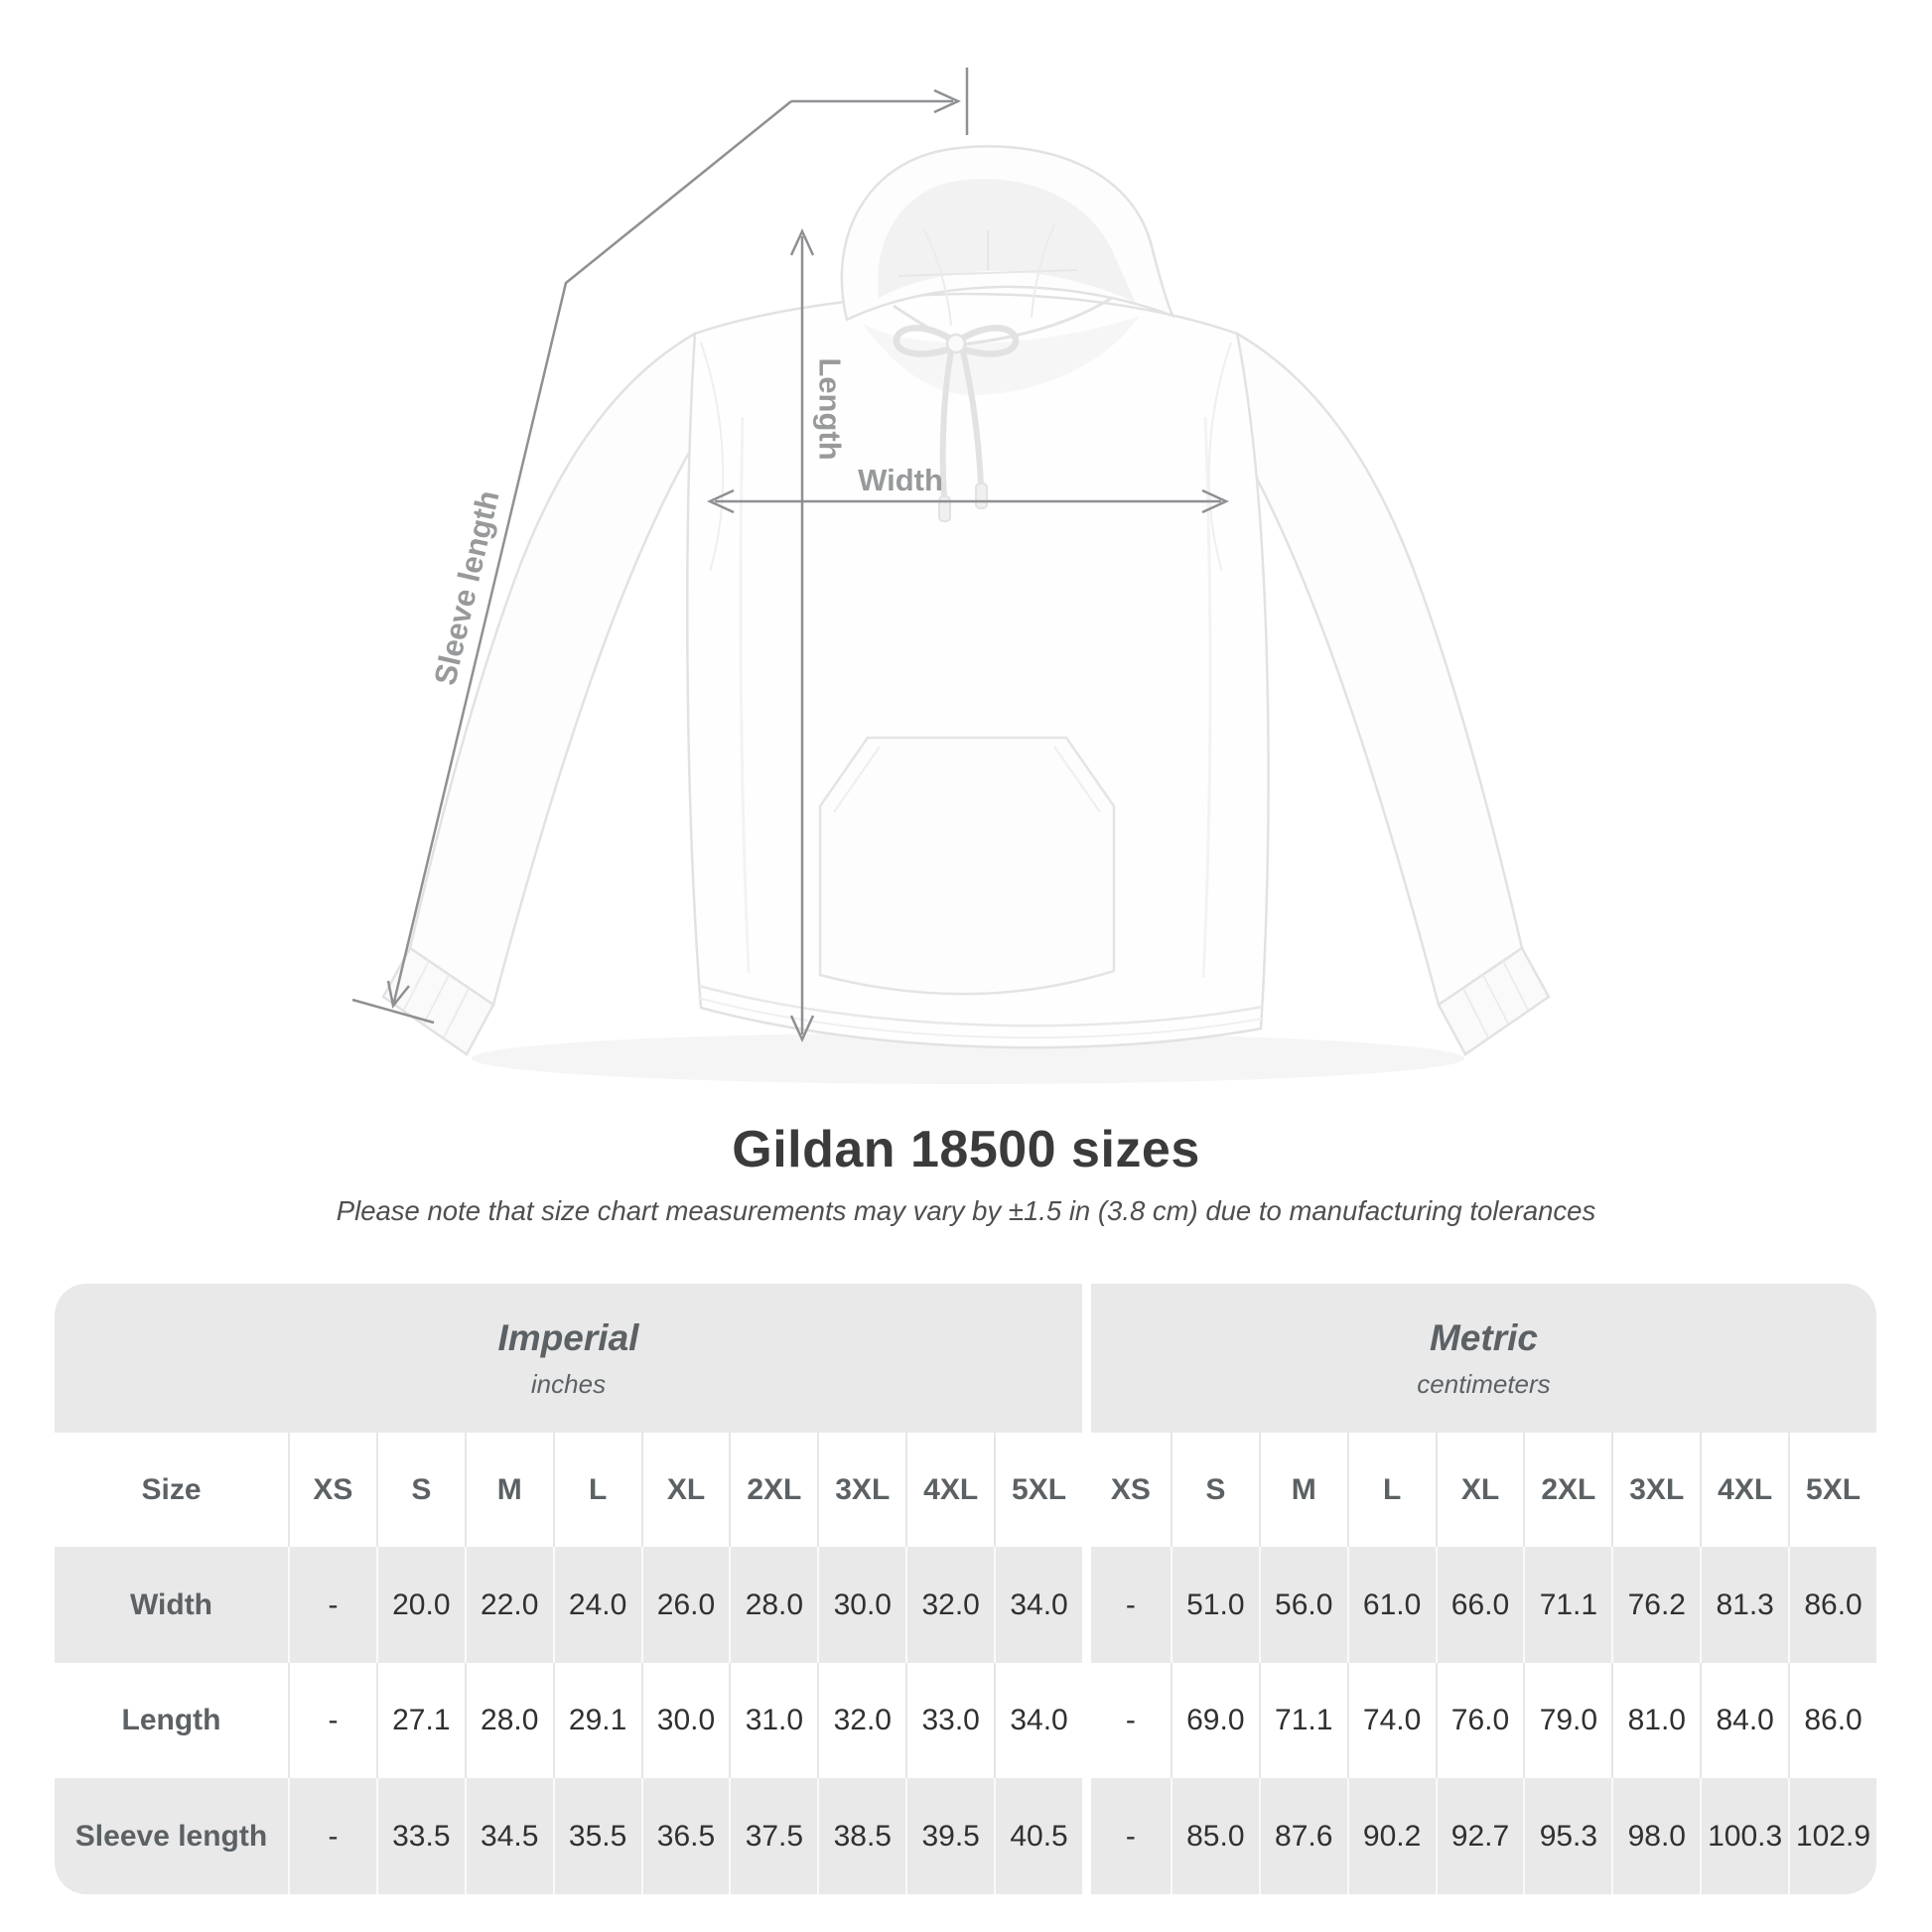 The width and height of the screenshot is (1932, 1932). I want to click on imperial-unit: inches, so click(569, 1384).